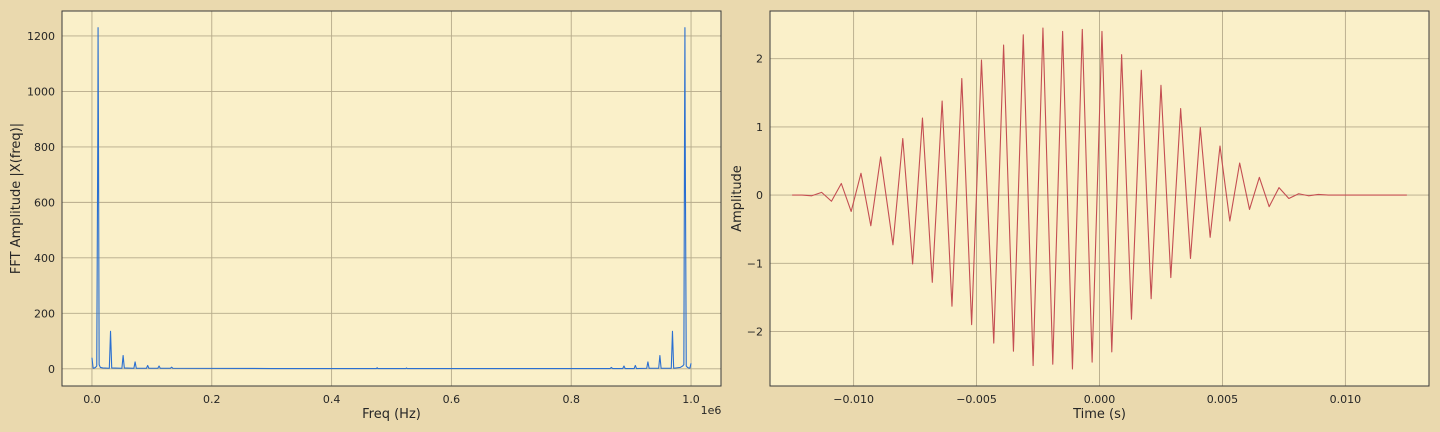  I want to click on x-tick-label: 0.000, so click(1100, 399).